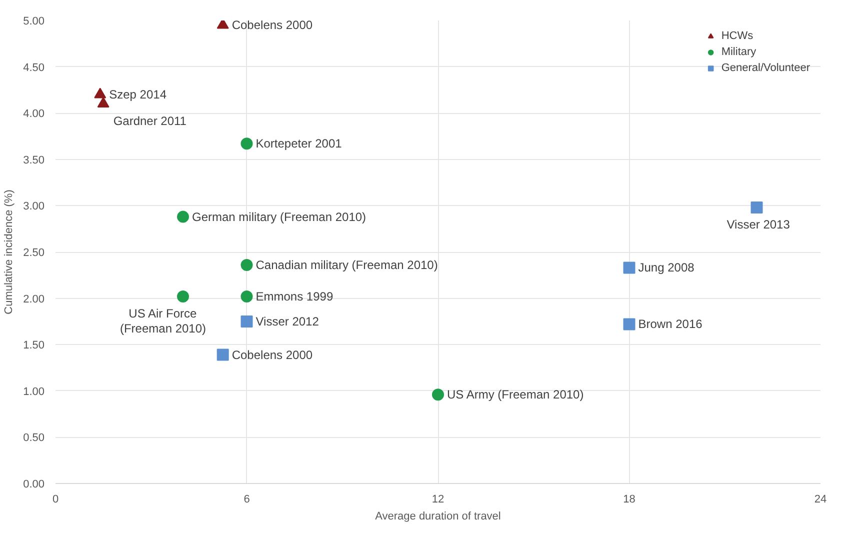 The height and width of the screenshot is (533, 848). Describe the element at coordinates (34, 484) in the screenshot. I see `y-tick-label: 0.00` at that location.